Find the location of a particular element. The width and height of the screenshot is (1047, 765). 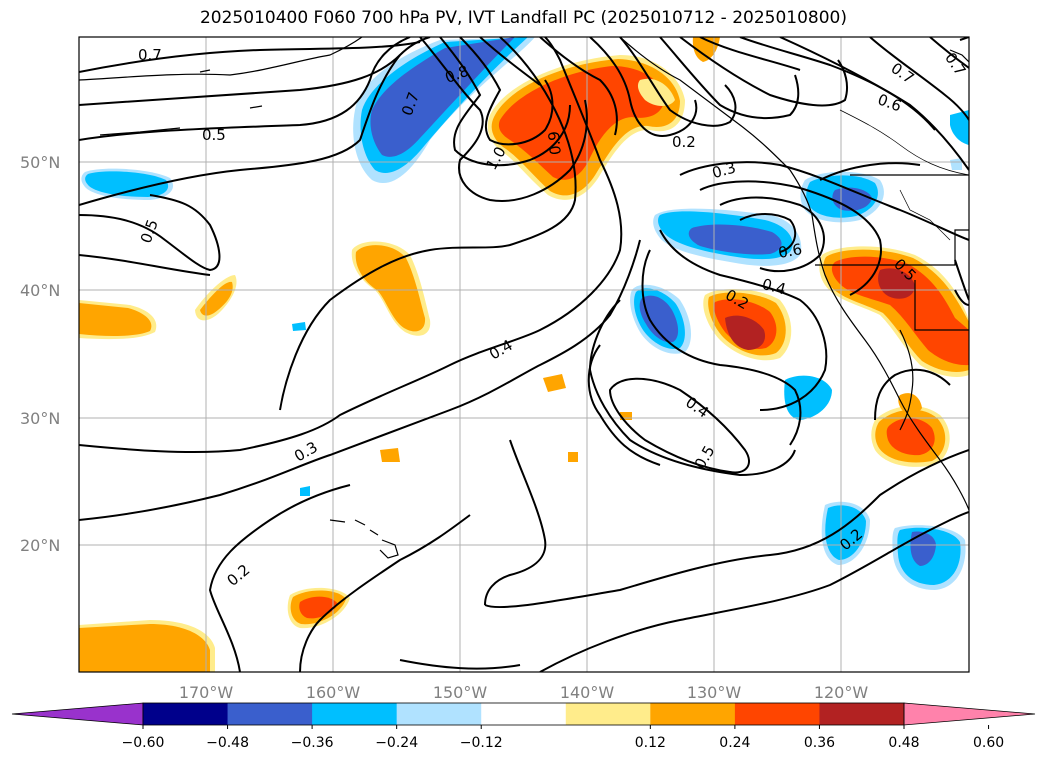

colorbar-tick-label: 0.60 is located at coordinates (988, 743).